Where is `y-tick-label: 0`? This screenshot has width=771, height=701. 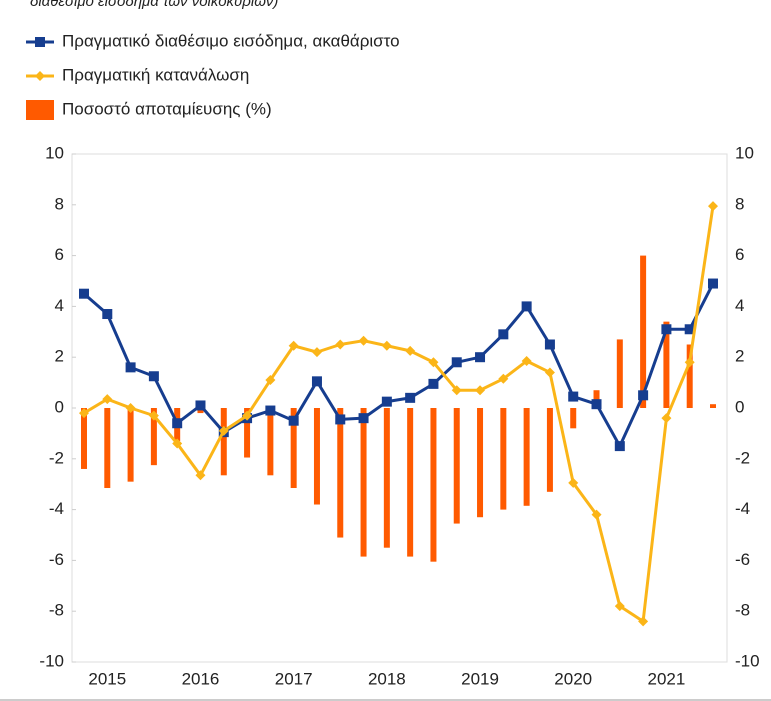 y-tick-label: 0 is located at coordinates (59, 406).